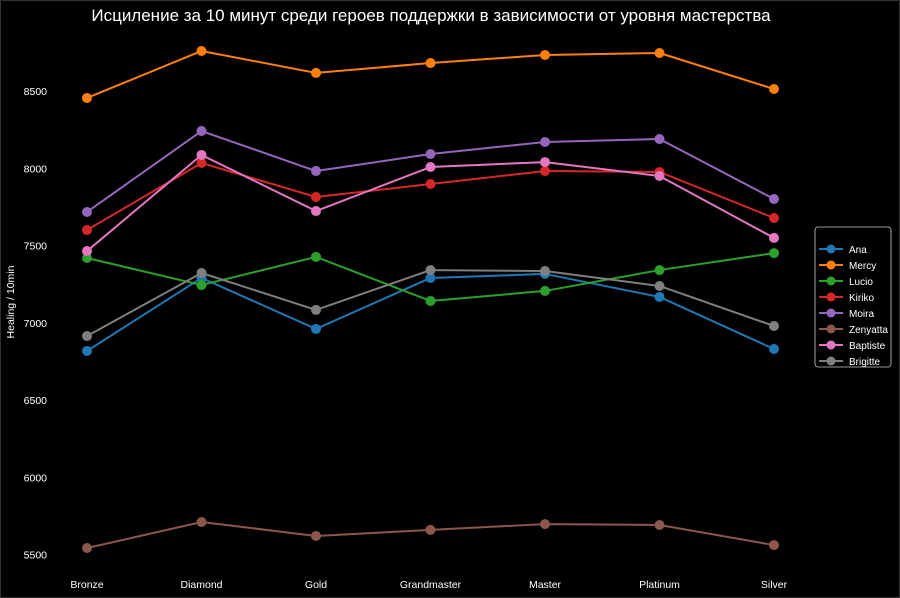 The image size is (900, 598). Describe the element at coordinates (11, 301) in the screenshot. I see `y-axis-label: Healing / 10min` at that location.